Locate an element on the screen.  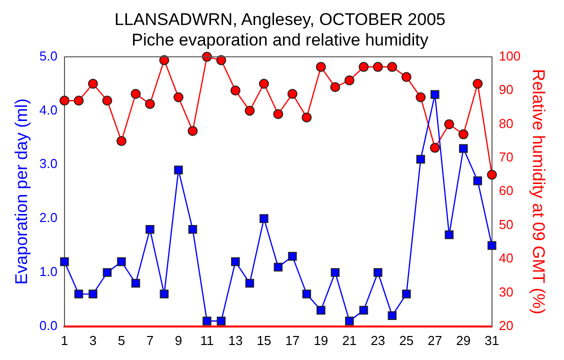
x-tick-label: 1 is located at coordinates (64, 340).